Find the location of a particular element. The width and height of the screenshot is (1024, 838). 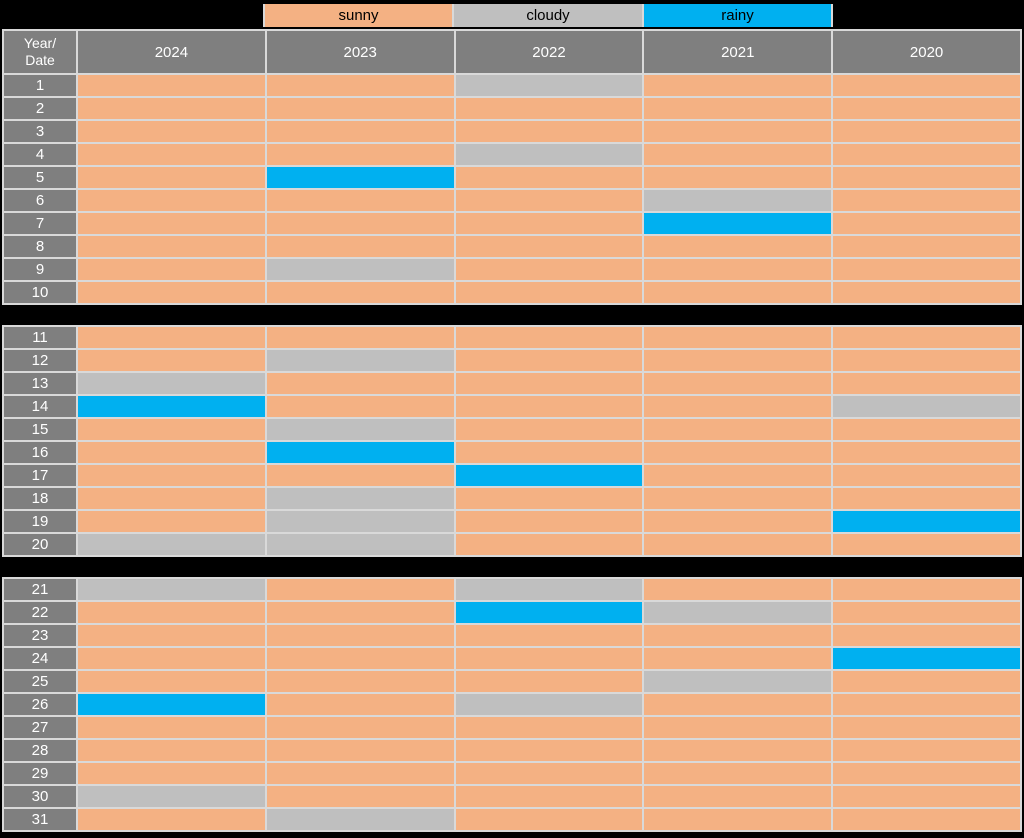

cell-2022-26-cloudy is located at coordinates (549, 704).